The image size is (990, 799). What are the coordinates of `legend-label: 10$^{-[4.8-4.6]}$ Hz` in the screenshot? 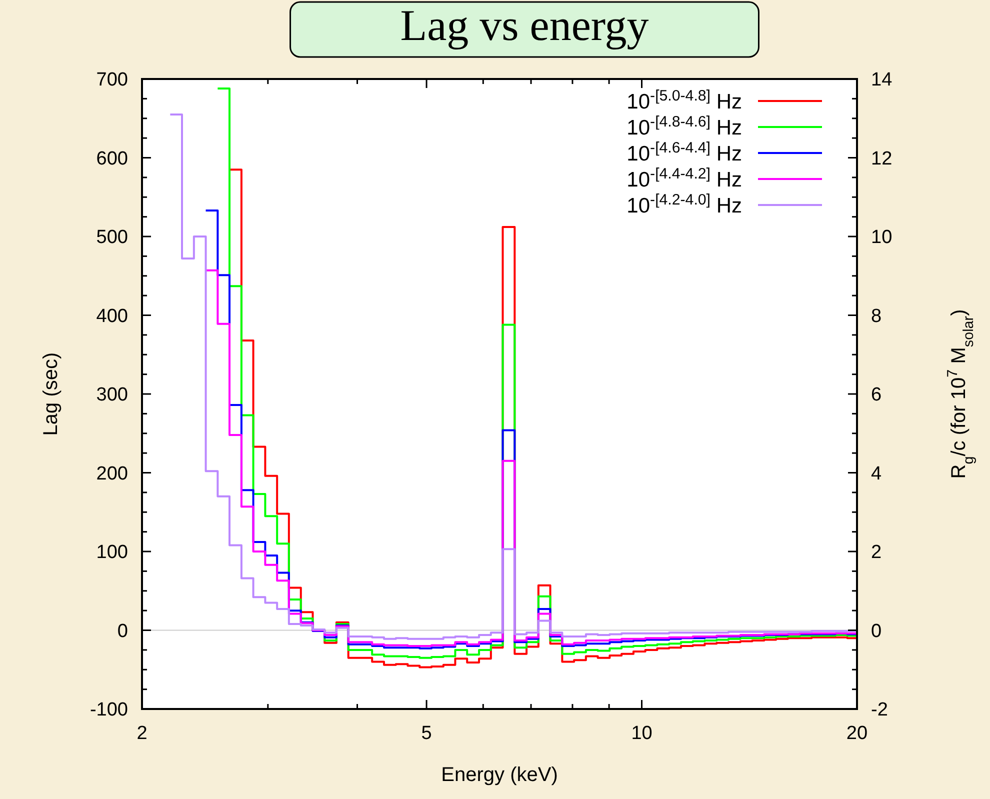 It's located at (684, 126).